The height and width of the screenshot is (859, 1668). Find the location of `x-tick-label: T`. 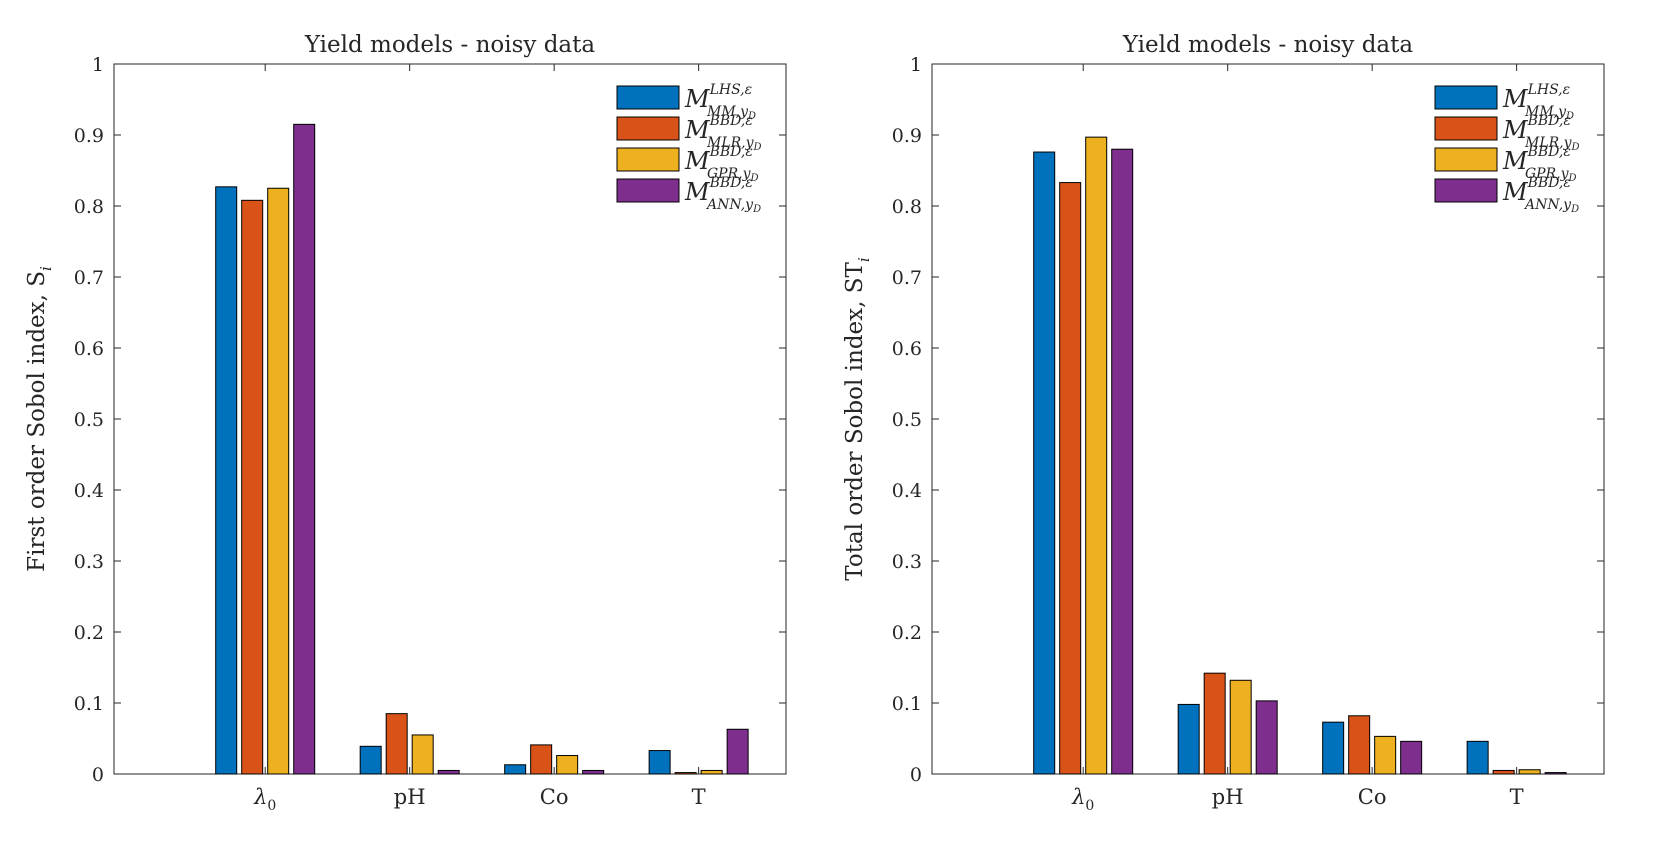

x-tick-label: T is located at coordinates (699, 797).